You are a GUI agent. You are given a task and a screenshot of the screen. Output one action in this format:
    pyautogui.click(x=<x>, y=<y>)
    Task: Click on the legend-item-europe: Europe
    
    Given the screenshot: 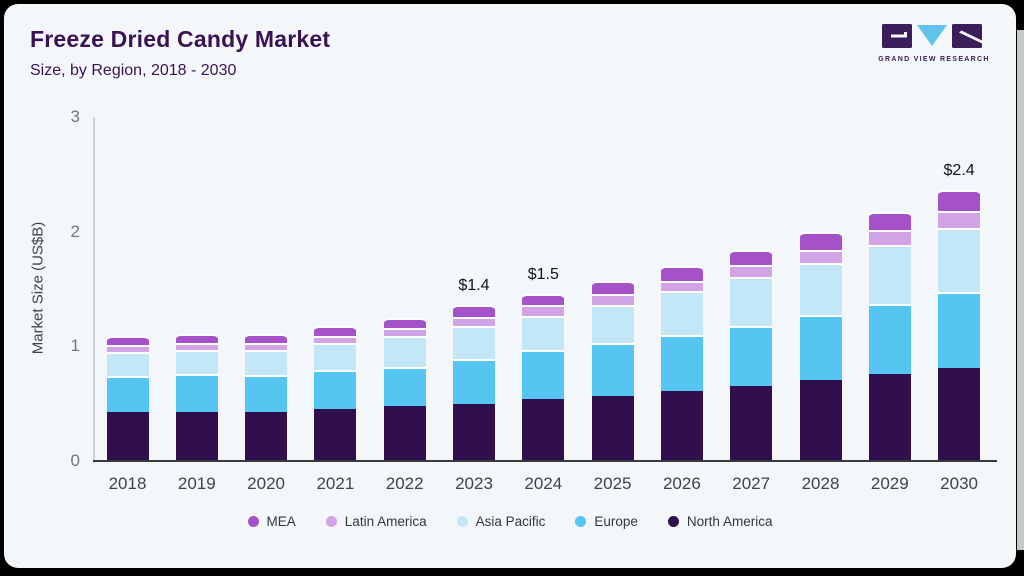 What is the action you would take?
    pyautogui.click(x=606, y=521)
    